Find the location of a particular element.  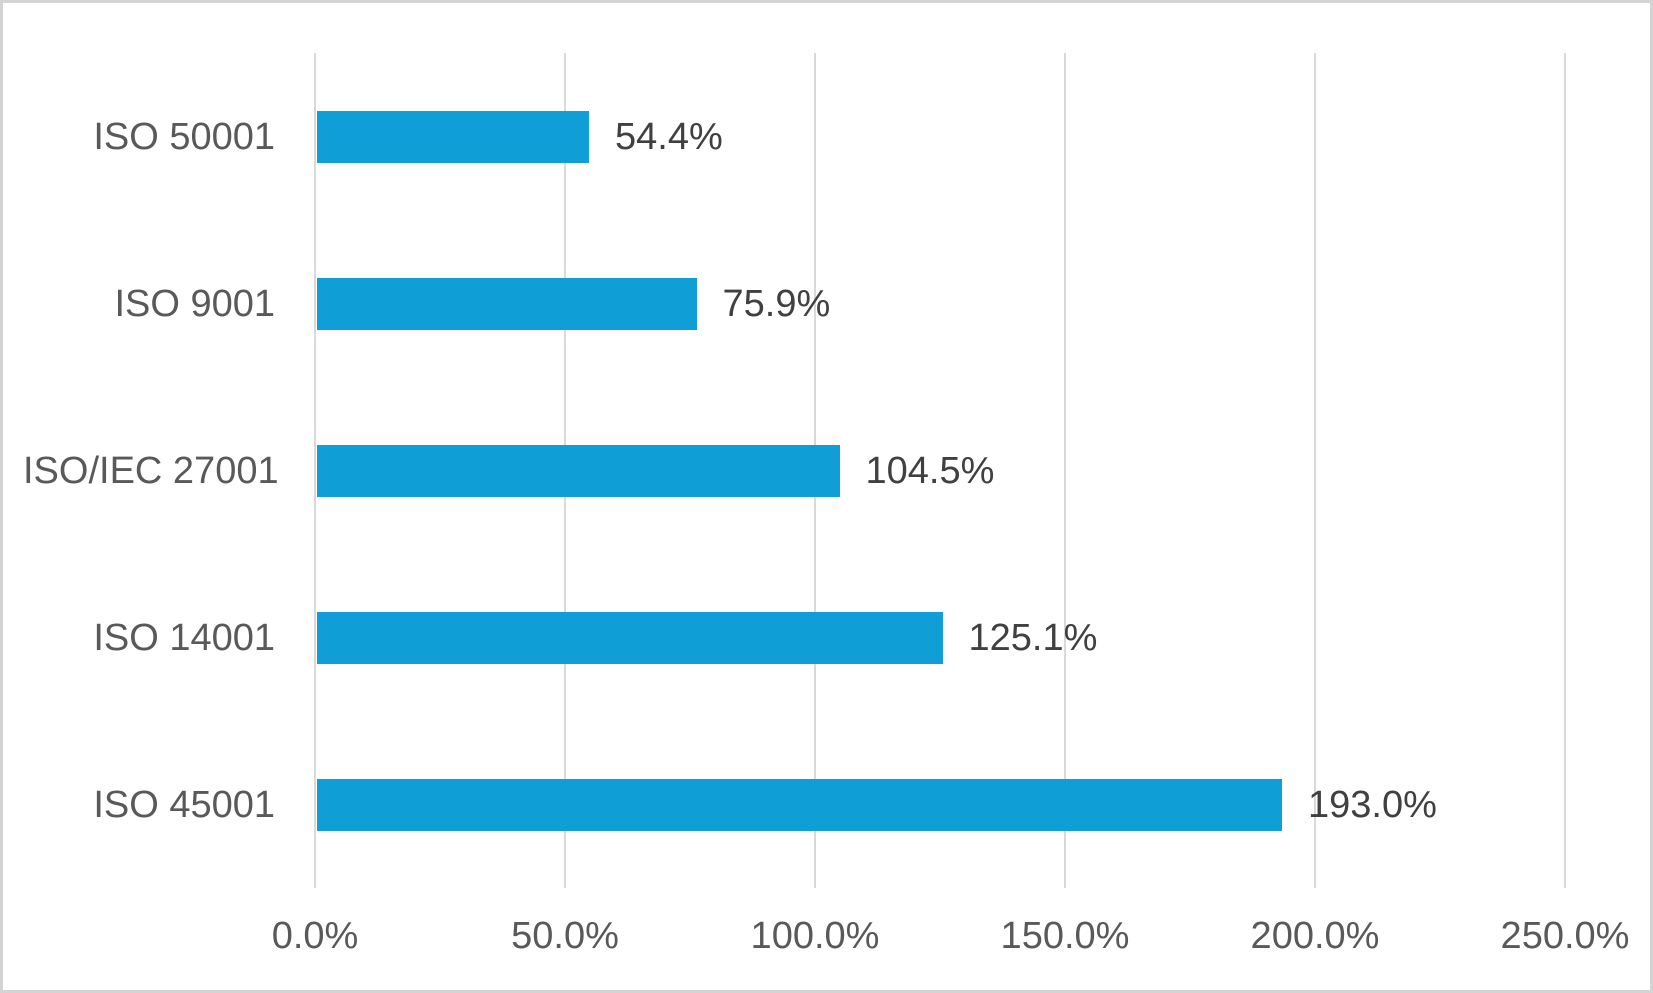

x-axis-tick-label: 150.0% is located at coordinates (1065, 936).